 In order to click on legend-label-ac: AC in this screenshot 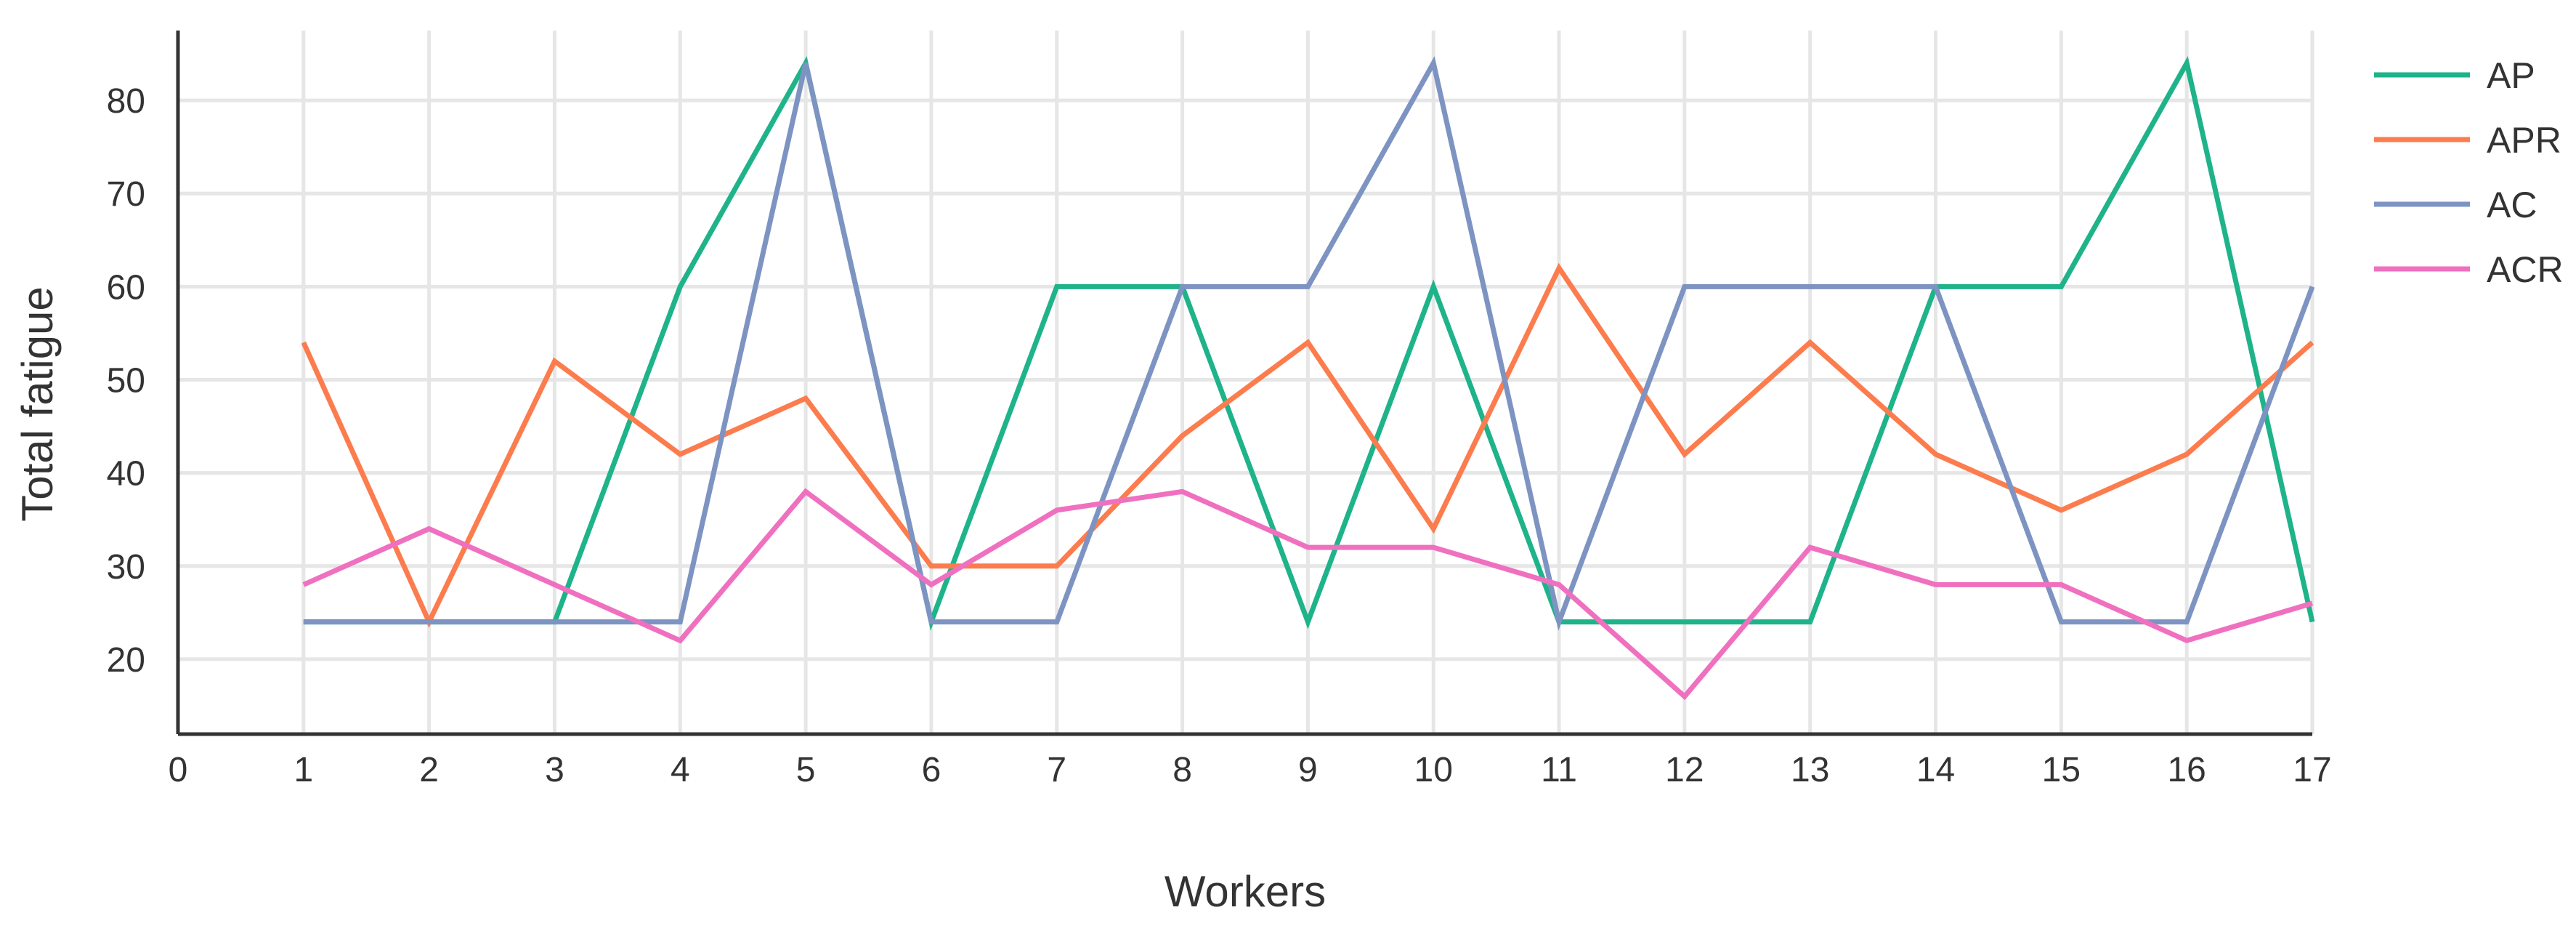, I will do `click(2512, 205)`.